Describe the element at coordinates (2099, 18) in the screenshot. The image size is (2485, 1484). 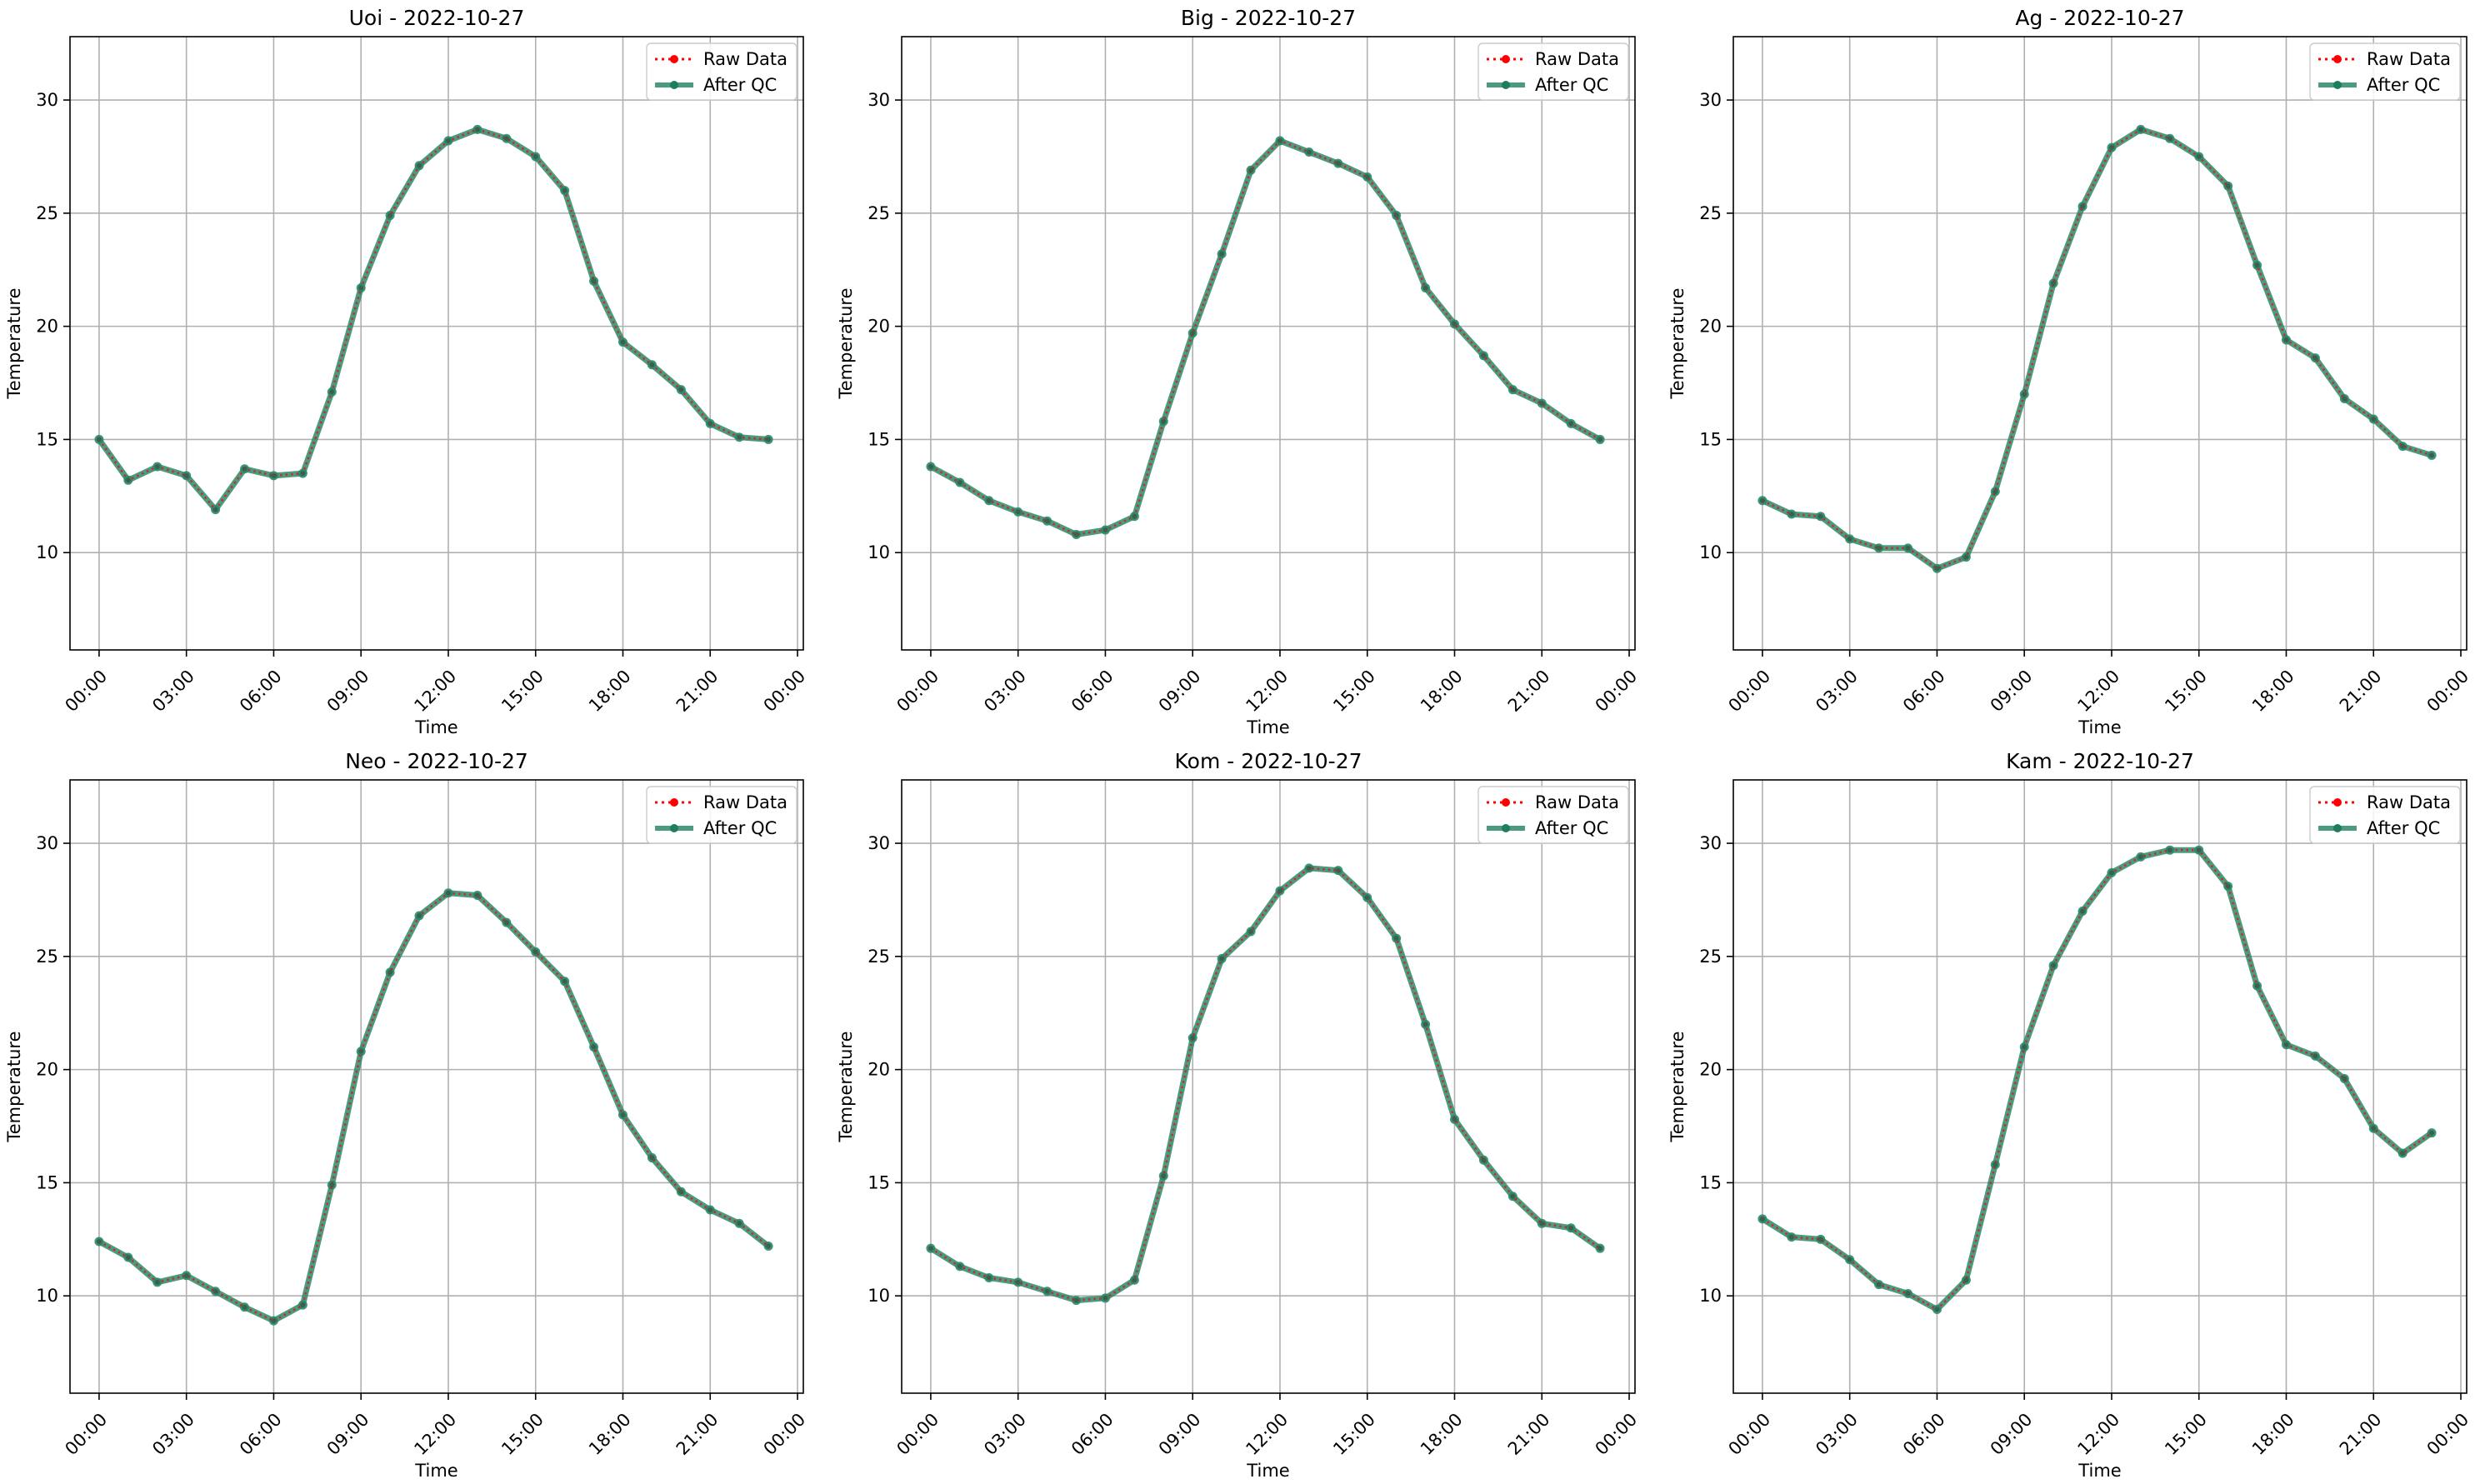
I see `chart-title: Ag - 2022-10-27` at that location.